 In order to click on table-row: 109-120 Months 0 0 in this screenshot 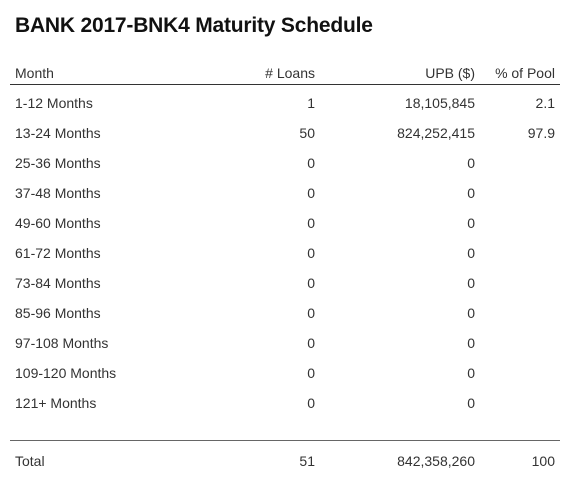, I will do `click(285, 373)`.